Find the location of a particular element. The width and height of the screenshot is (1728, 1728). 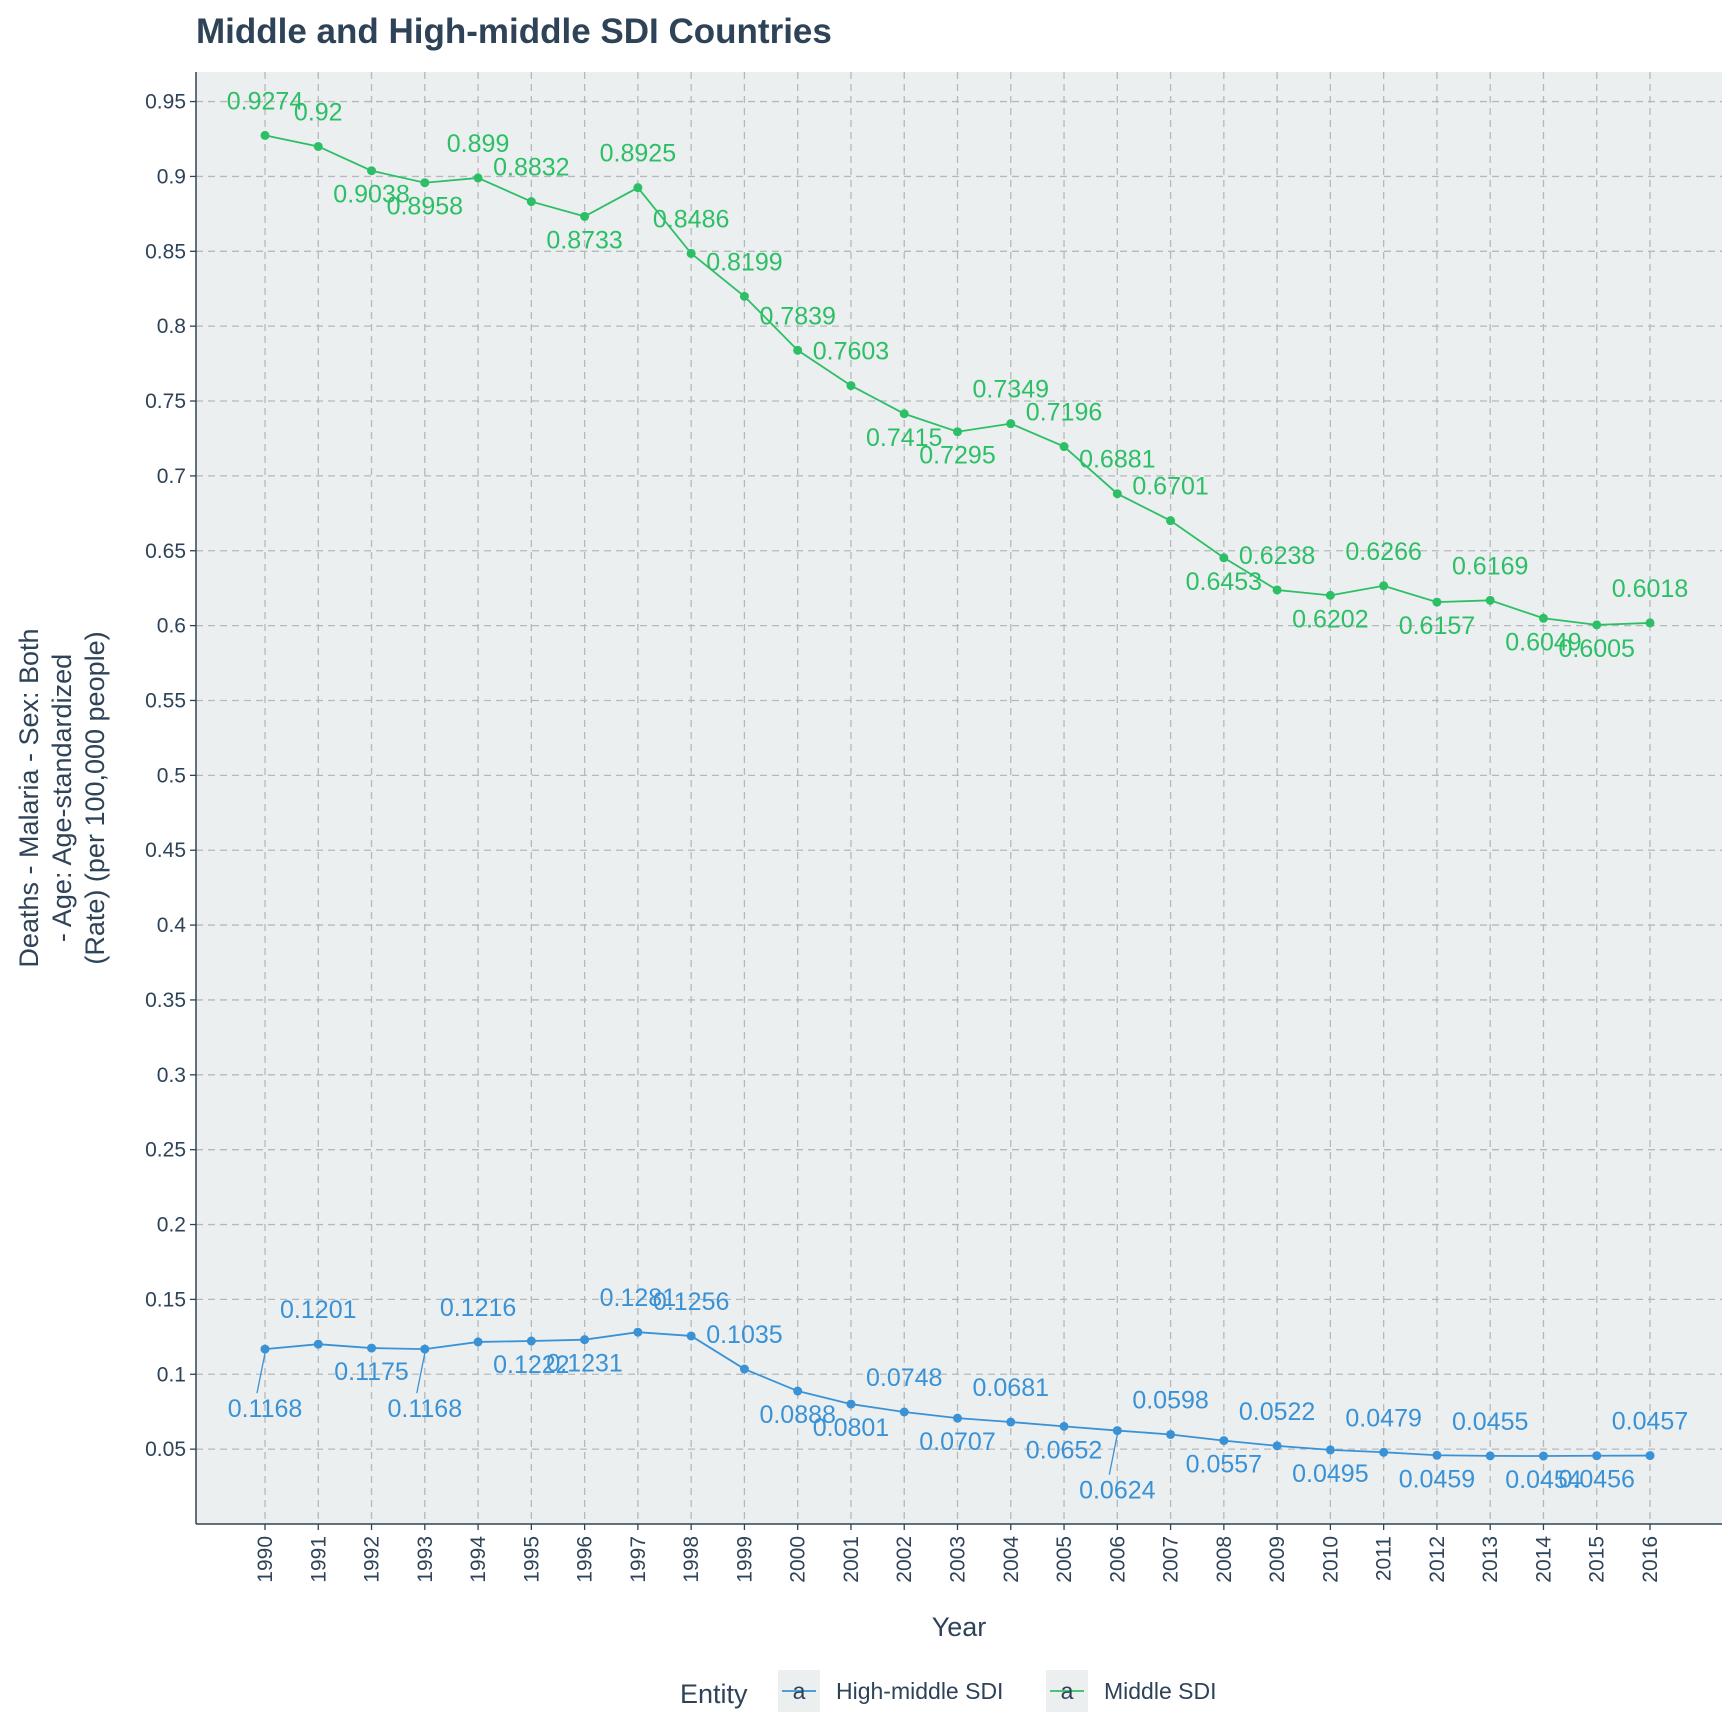

x-tick-label: 2000 is located at coordinates (798, 1559).